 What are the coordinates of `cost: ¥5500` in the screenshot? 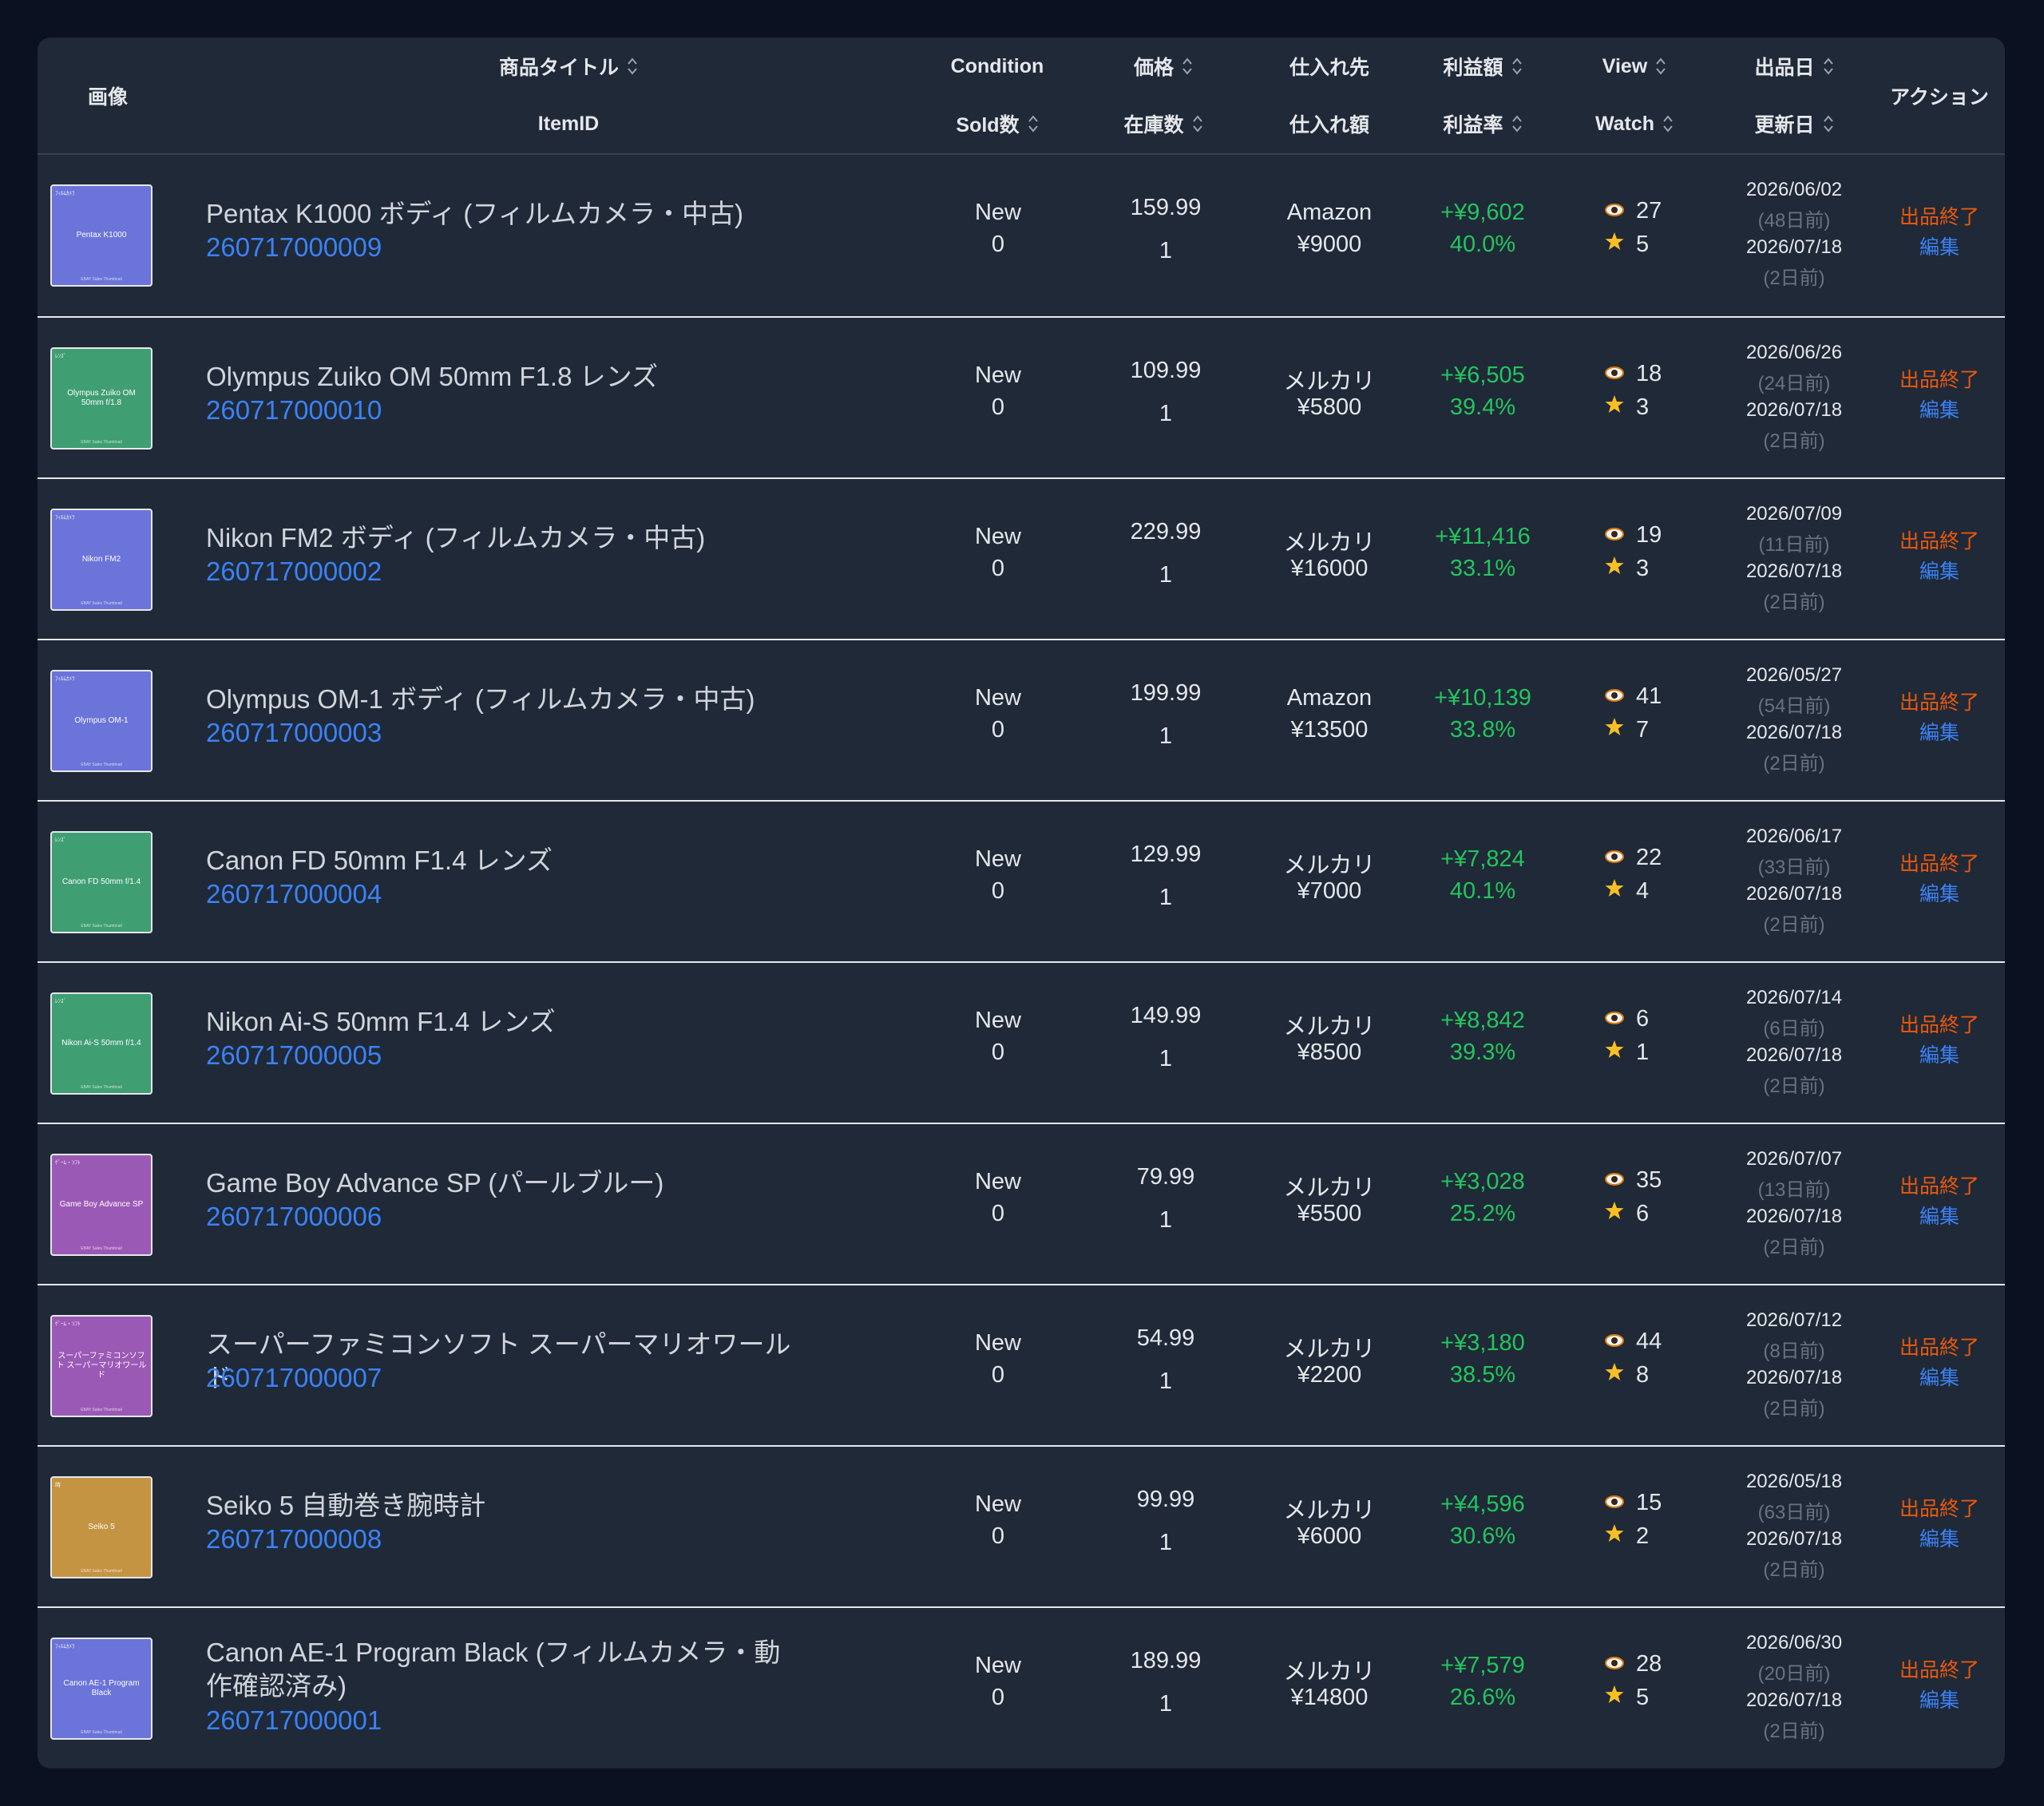 It's located at (1329, 1214).